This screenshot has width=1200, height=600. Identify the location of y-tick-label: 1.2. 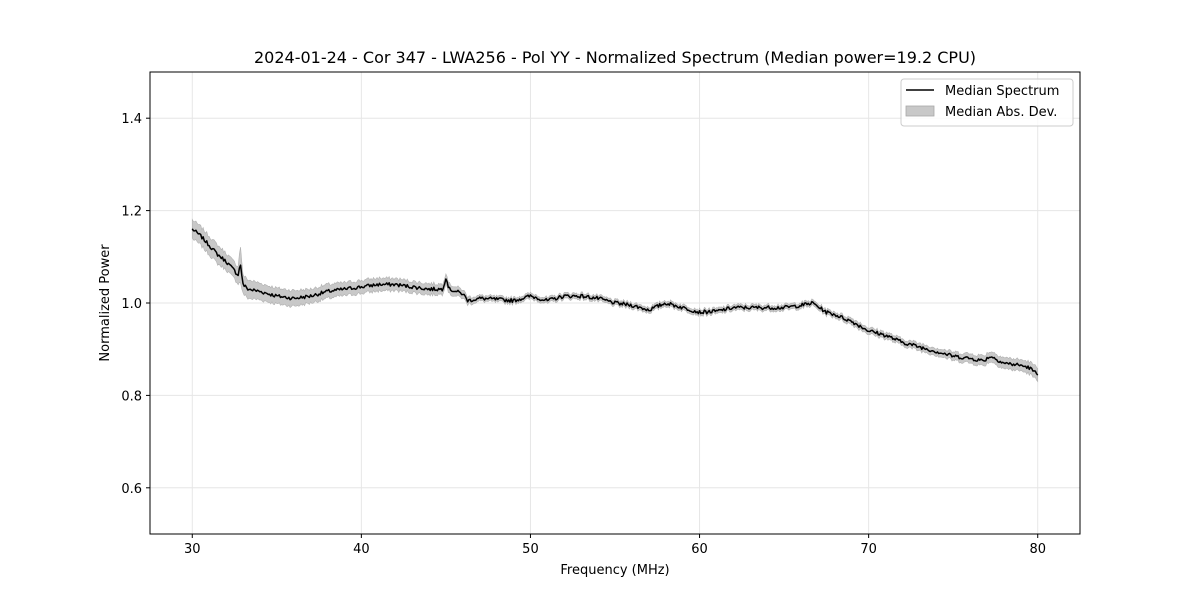
(131, 212).